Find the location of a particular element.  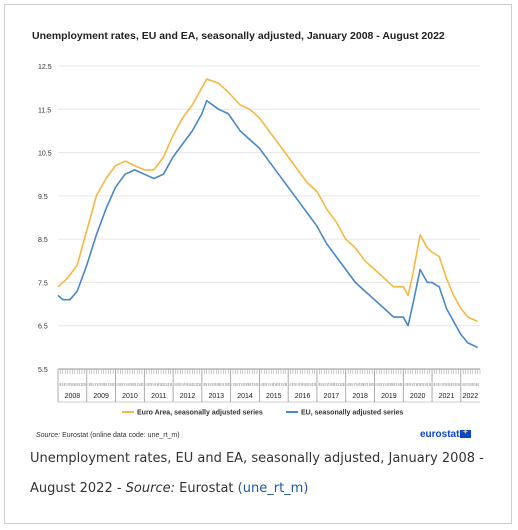

eurostat-logo: eurostat is located at coordinates (446, 434).